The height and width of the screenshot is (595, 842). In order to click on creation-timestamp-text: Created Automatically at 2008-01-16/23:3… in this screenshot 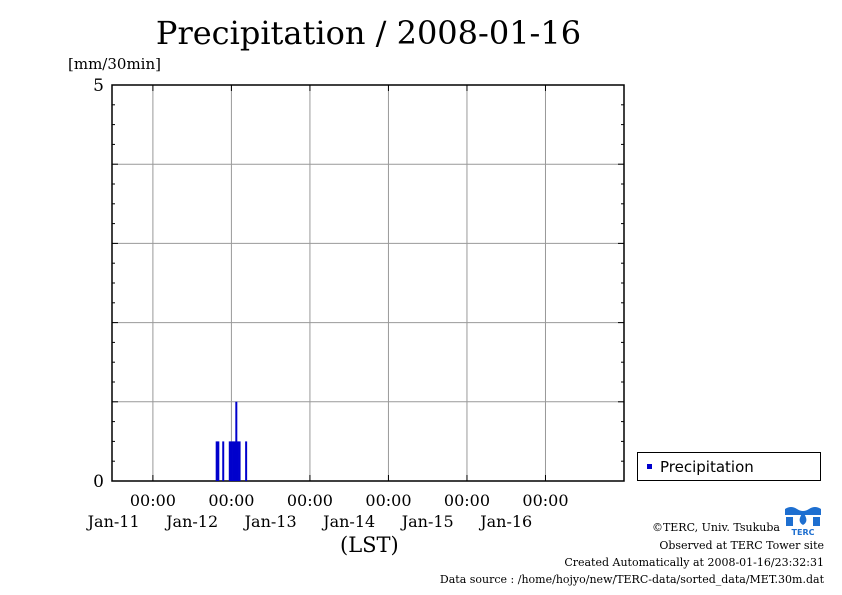, I will do `click(694, 562)`.